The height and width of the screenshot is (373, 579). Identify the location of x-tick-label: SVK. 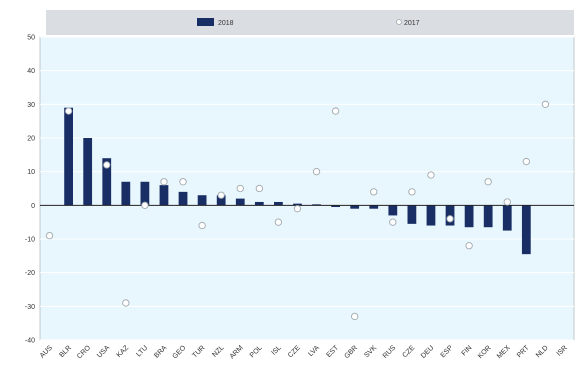
(370, 351).